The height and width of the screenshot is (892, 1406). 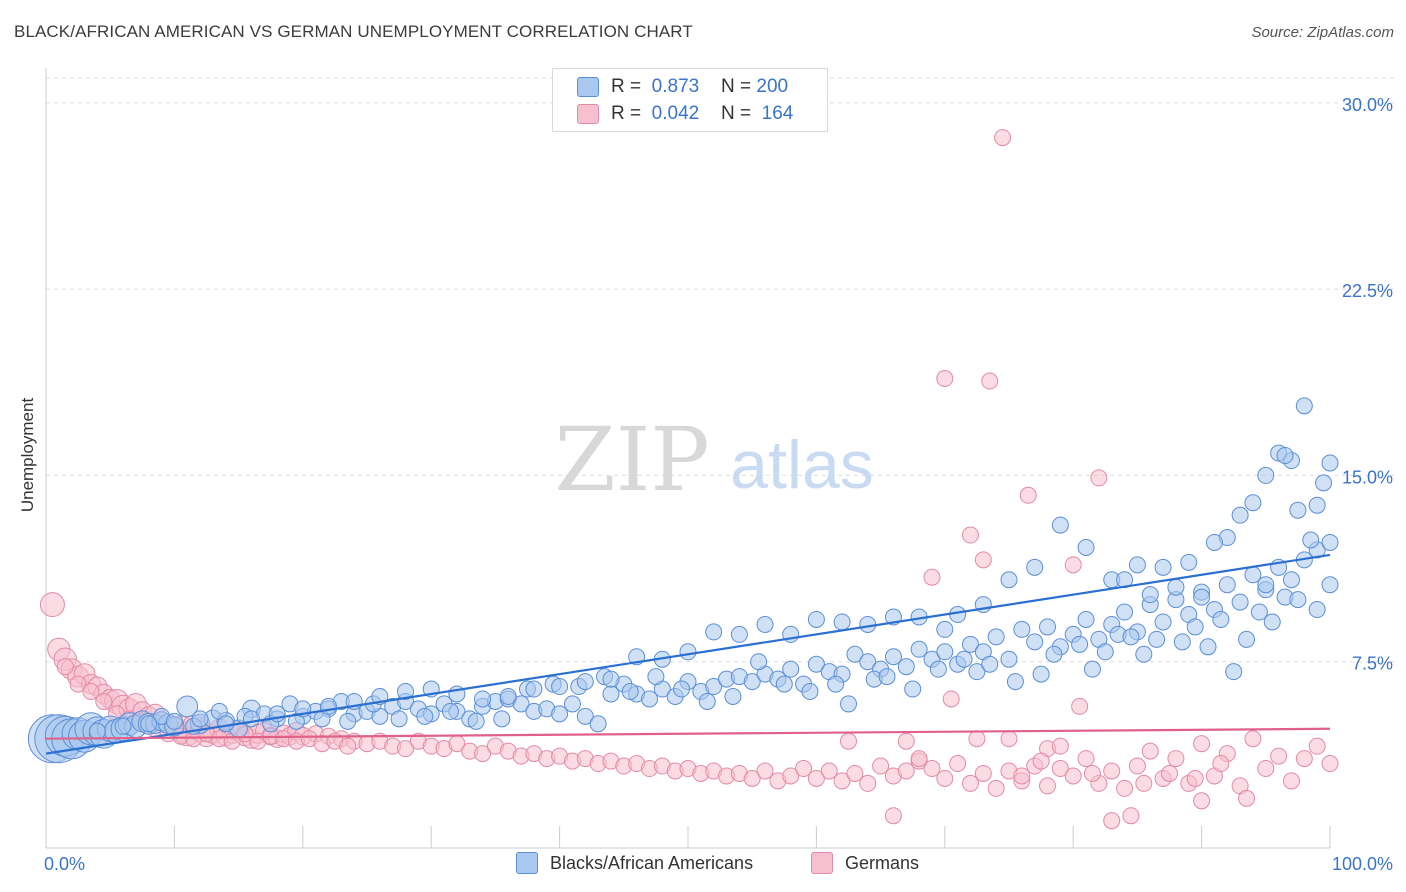 What do you see at coordinates (736, 113) in the screenshot?
I see `legend-n-label: N =` at bounding box center [736, 113].